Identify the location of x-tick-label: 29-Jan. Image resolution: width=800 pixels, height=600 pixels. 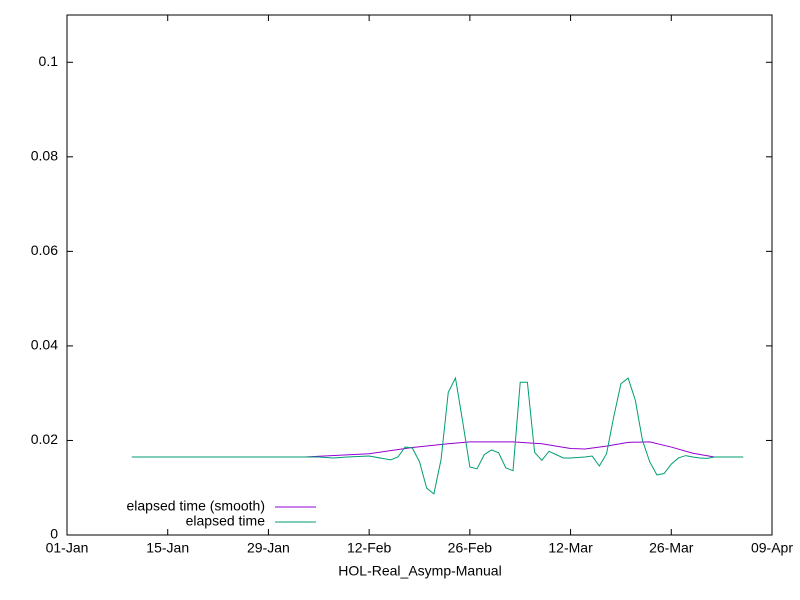
(268, 548).